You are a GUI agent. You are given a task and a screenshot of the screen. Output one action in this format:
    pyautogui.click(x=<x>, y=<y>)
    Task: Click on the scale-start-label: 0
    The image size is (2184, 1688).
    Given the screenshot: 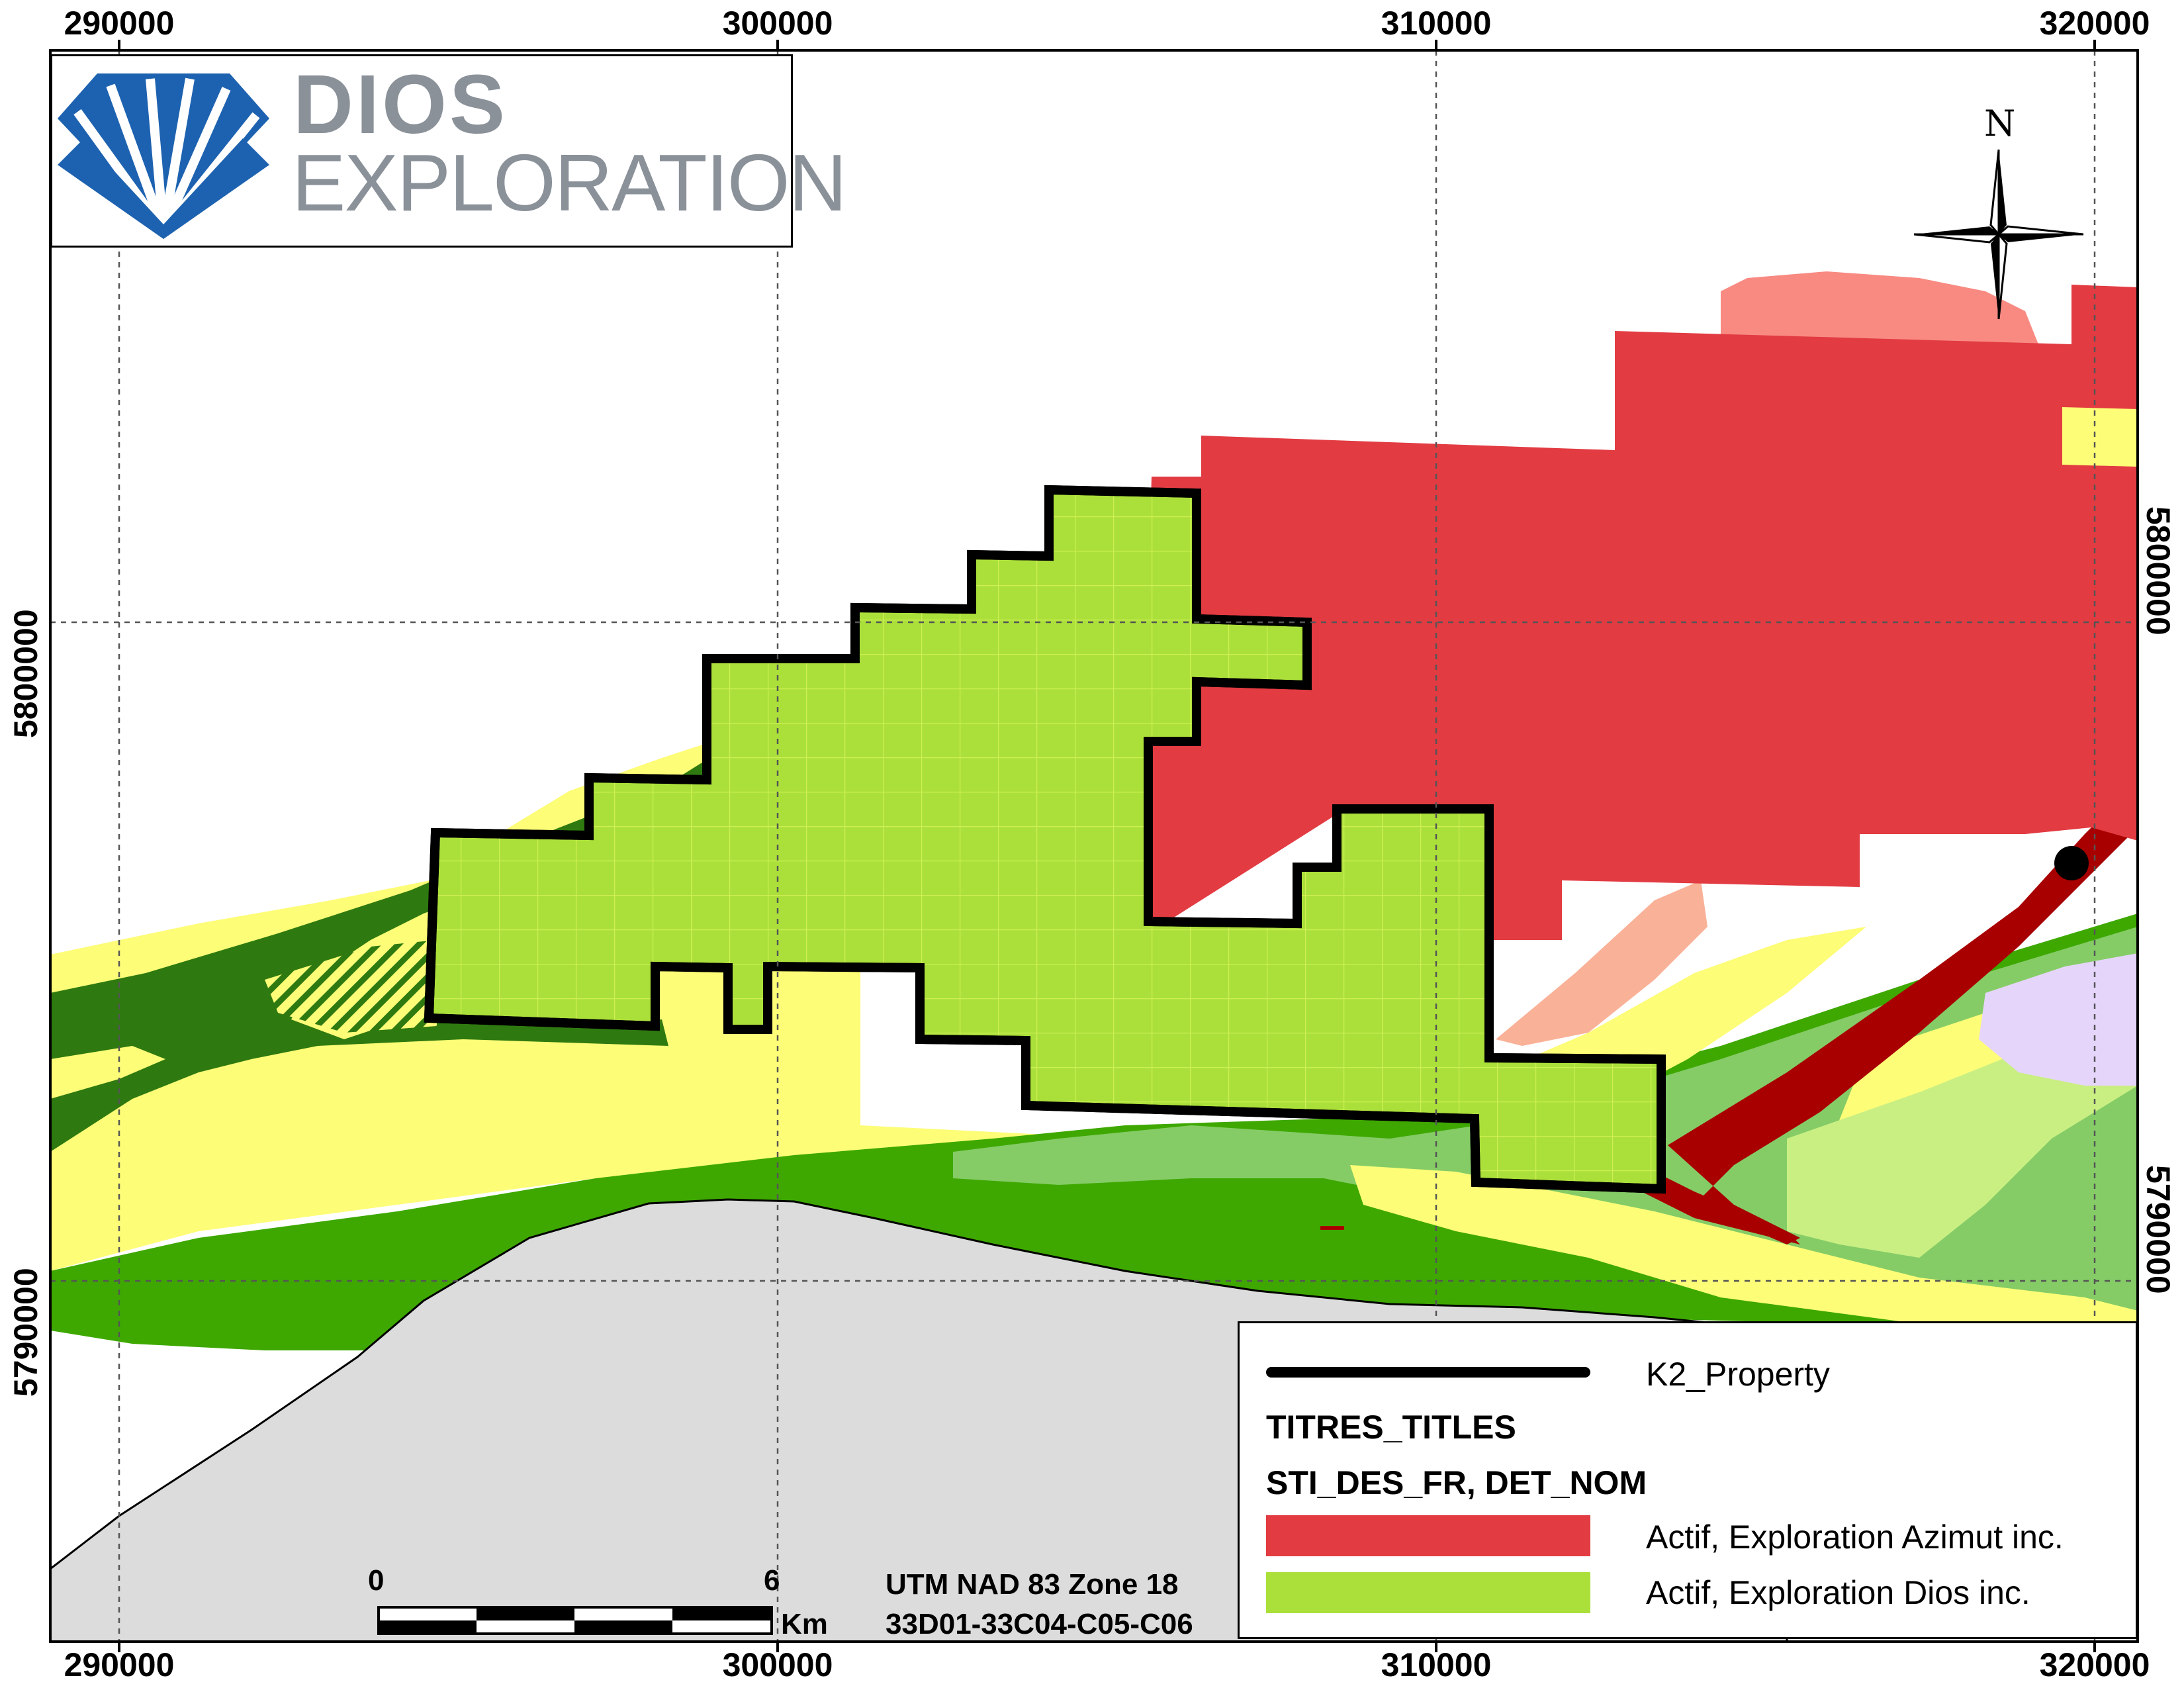 What is the action you would take?
    pyautogui.click(x=376, y=1580)
    